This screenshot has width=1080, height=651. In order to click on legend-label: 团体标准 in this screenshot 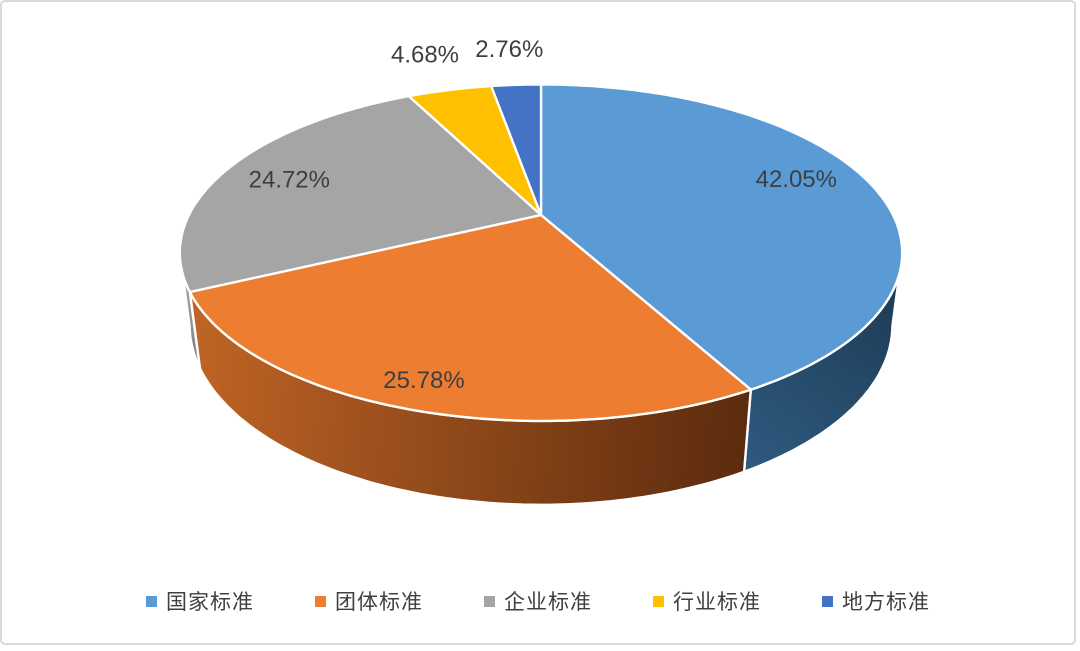, I will do `click(379, 602)`.